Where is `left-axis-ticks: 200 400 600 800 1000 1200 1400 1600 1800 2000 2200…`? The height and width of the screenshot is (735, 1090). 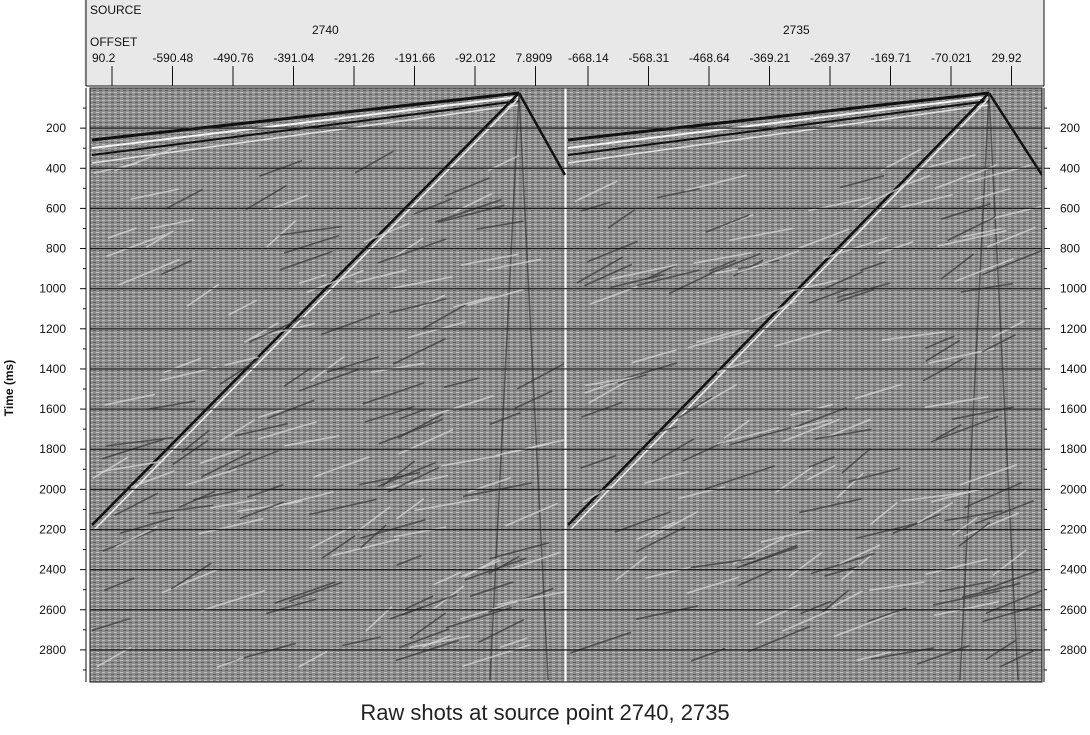
left-axis-ticks: 200 400 600 800 1000 1200 1400 1600 1800 2000 2200… is located at coordinates (62, 389).